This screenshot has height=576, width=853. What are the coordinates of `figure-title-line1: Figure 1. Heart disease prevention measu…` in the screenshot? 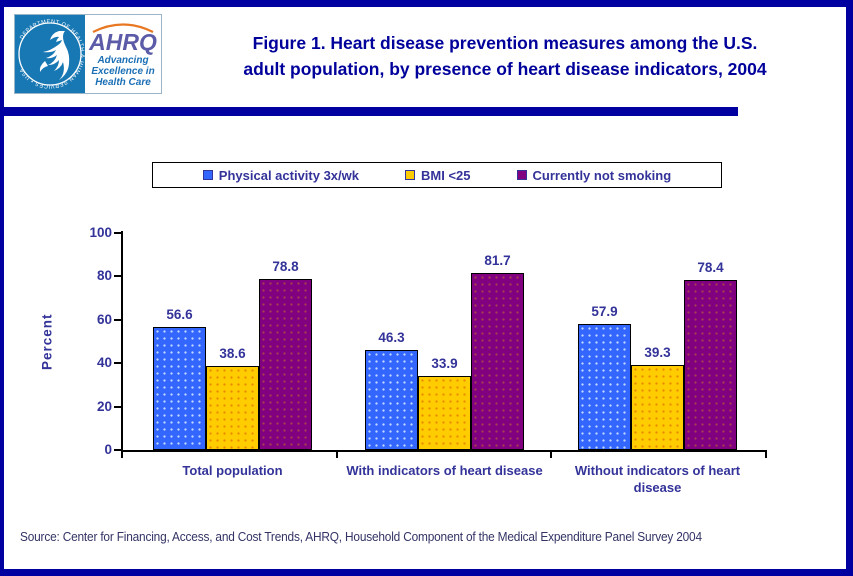 It's located at (505, 43).